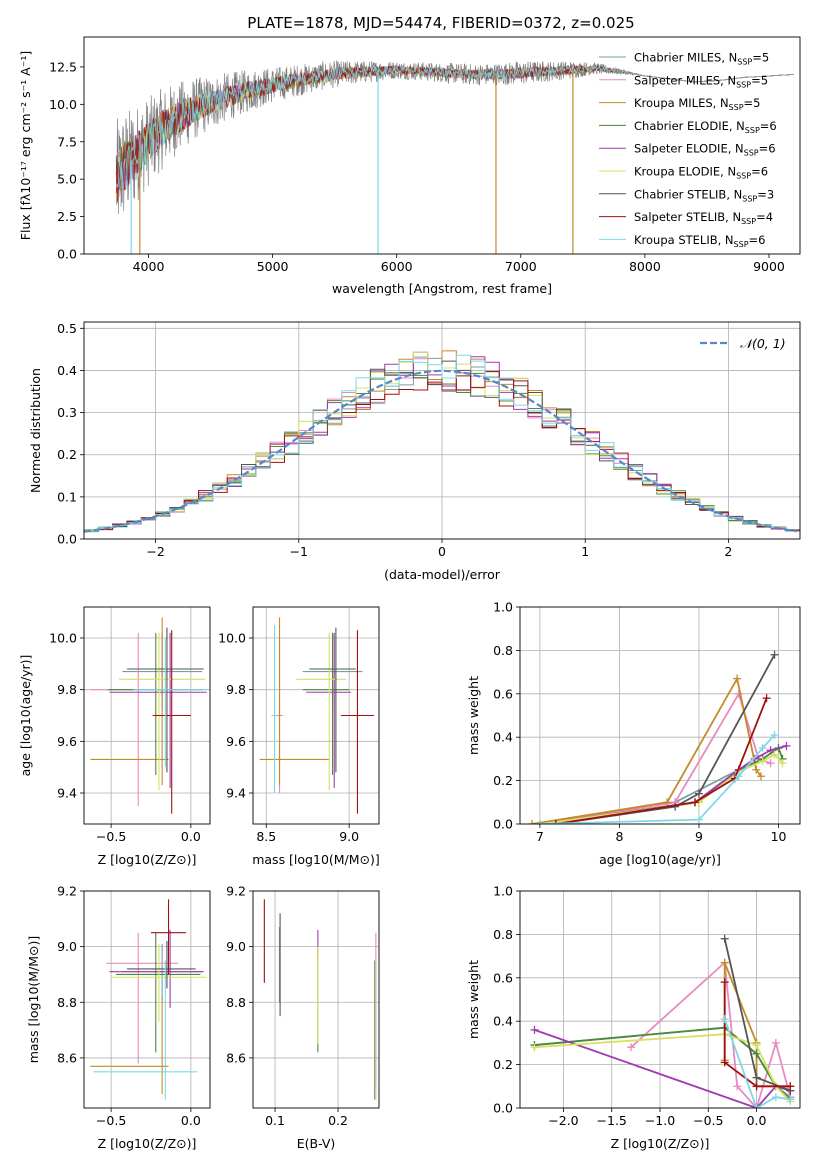 The image size is (819, 1170). Describe the element at coordinates (67, 496) in the screenshot. I see `y-tick-label: 0.1` at that location.